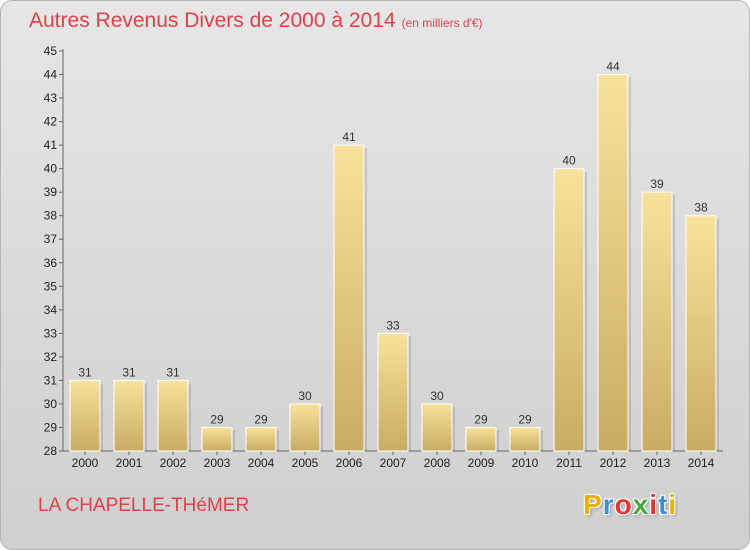  Describe the element at coordinates (481, 463) in the screenshot. I see `x-tick-label: 2009` at that location.